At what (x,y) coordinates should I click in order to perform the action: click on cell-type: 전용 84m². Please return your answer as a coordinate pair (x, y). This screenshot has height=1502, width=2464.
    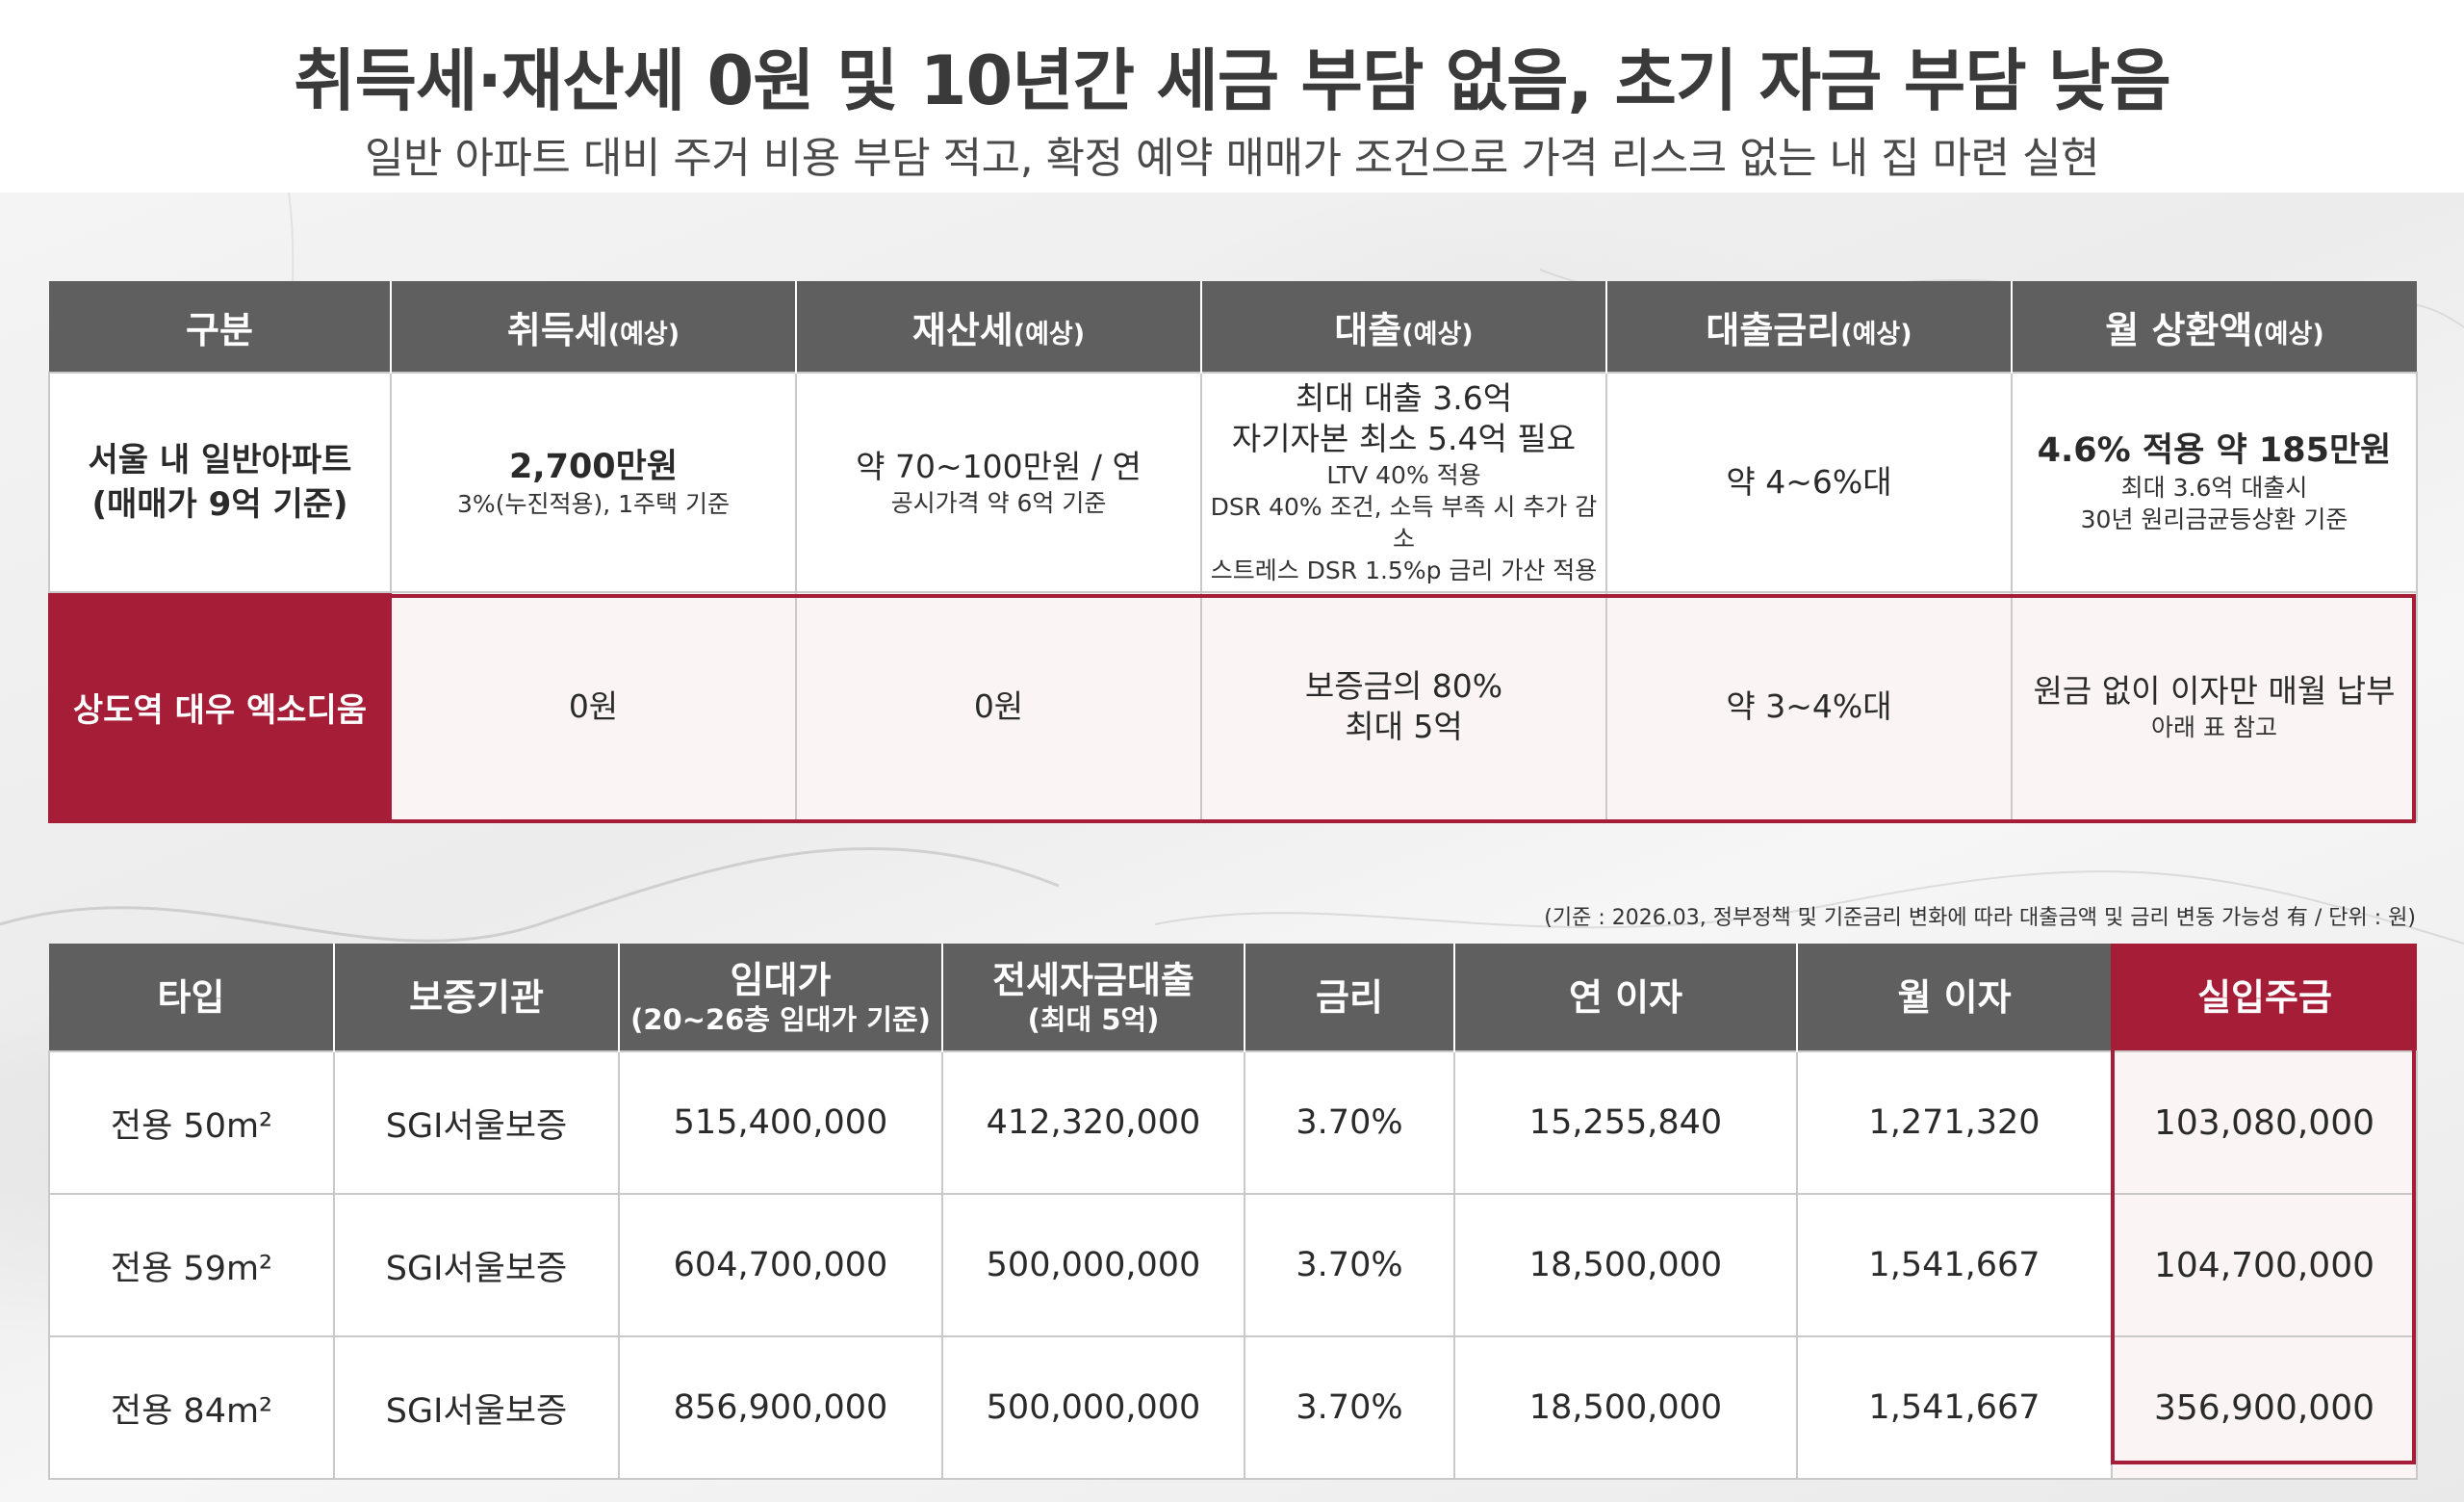
    Looking at the image, I should click on (191, 1407).